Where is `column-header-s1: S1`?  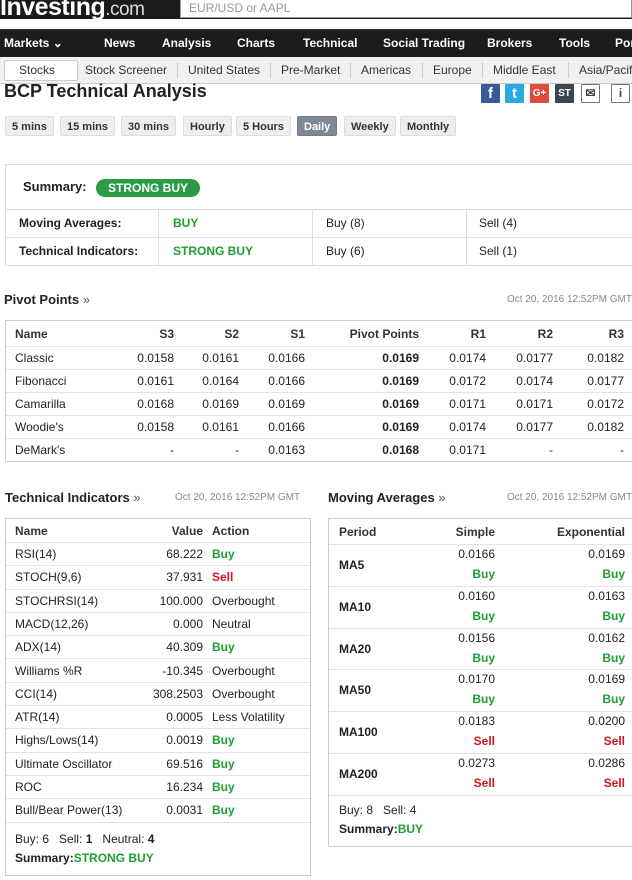 column-header-s1: S1 is located at coordinates (297, 334).